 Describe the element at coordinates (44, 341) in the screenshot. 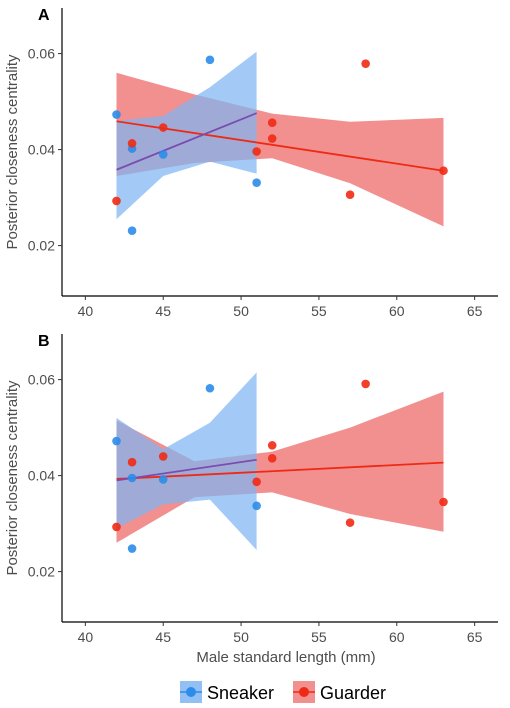

I see `panel-letter: B` at that location.